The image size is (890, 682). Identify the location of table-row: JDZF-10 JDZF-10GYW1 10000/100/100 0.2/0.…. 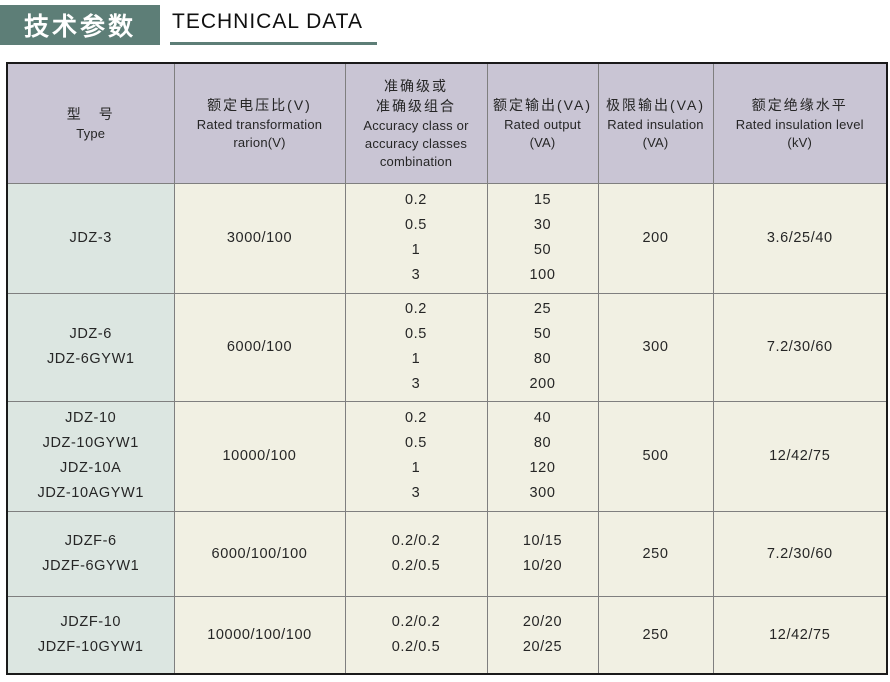
(447, 635).